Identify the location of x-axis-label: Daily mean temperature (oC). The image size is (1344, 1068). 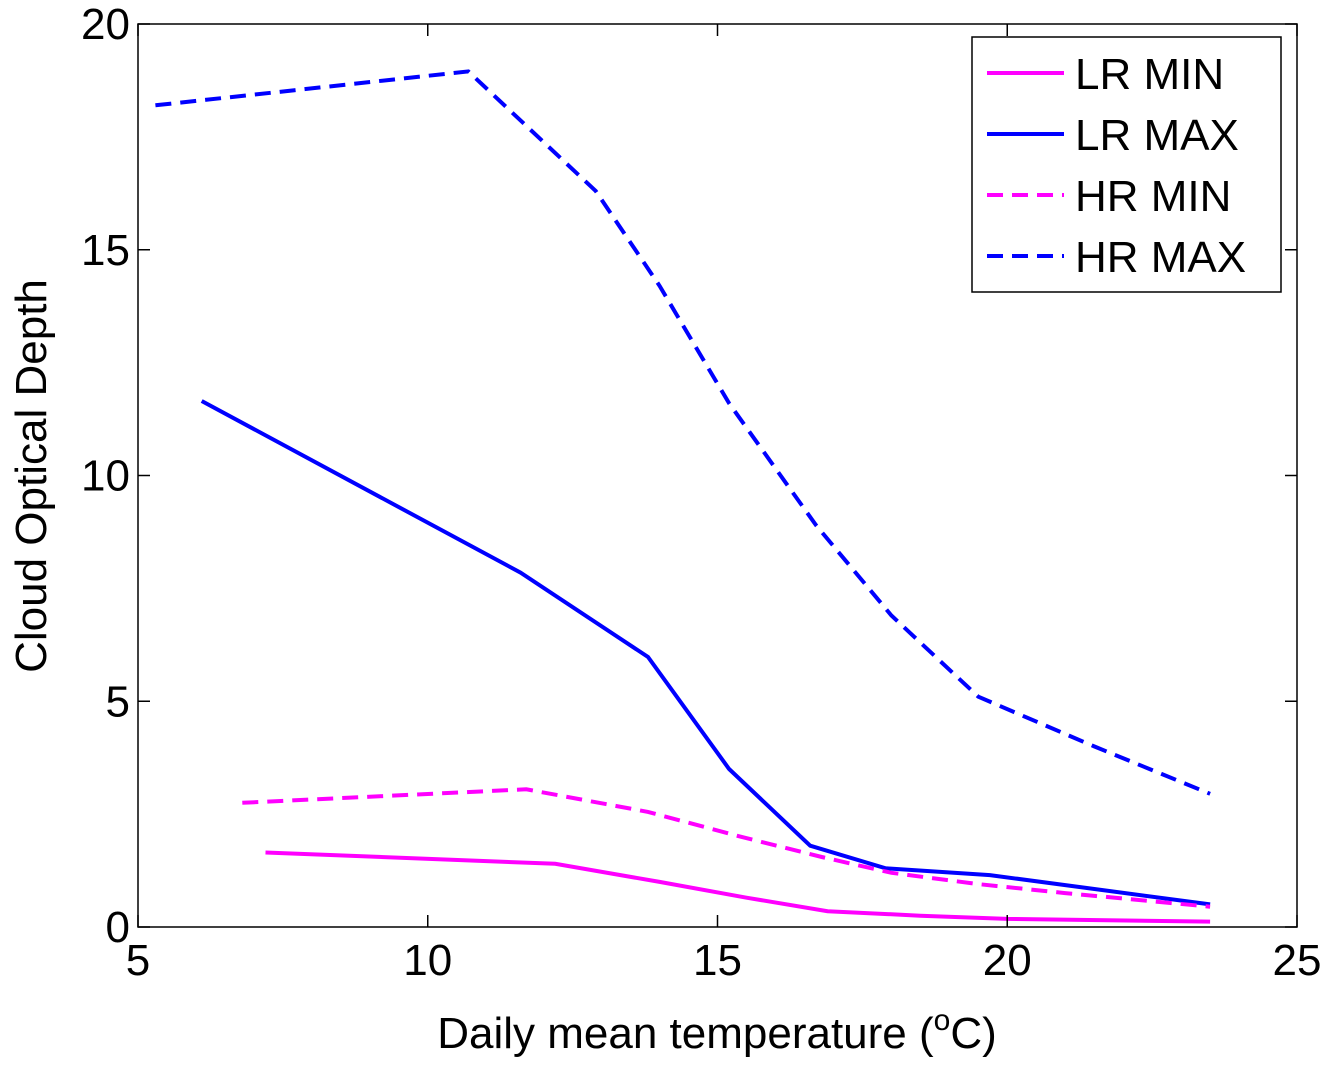
(717, 1031).